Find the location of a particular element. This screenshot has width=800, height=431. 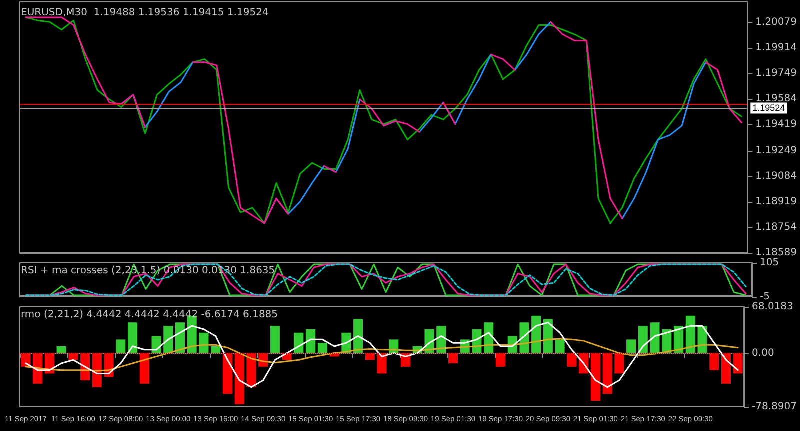

y-tick-label: 1.19249 is located at coordinates (777, 150).